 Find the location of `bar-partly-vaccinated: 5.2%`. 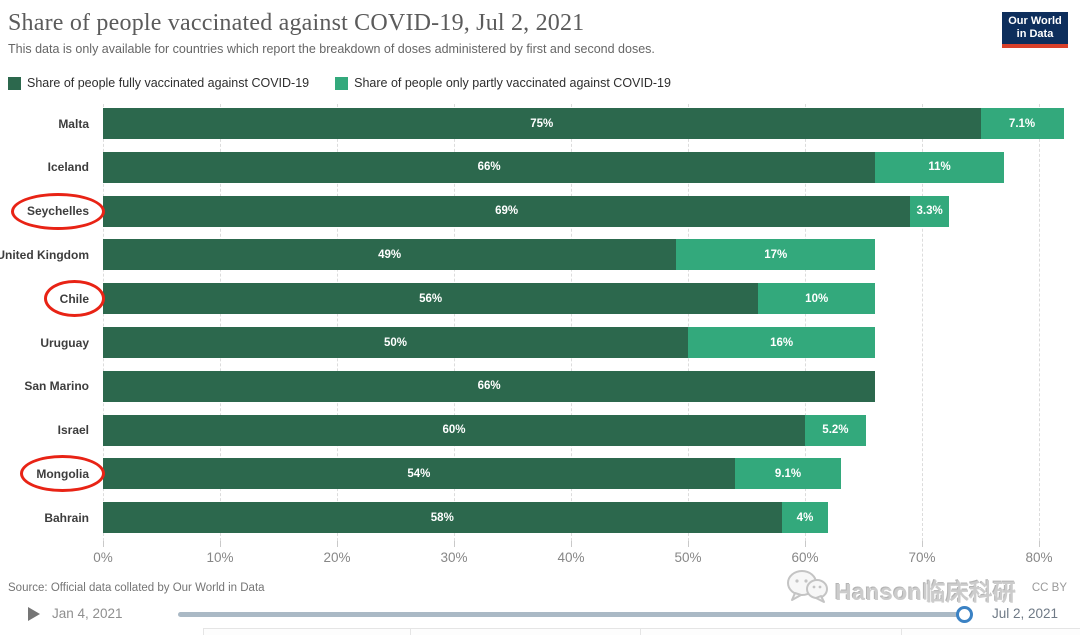

bar-partly-vaccinated: 5.2% is located at coordinates (835, 430).